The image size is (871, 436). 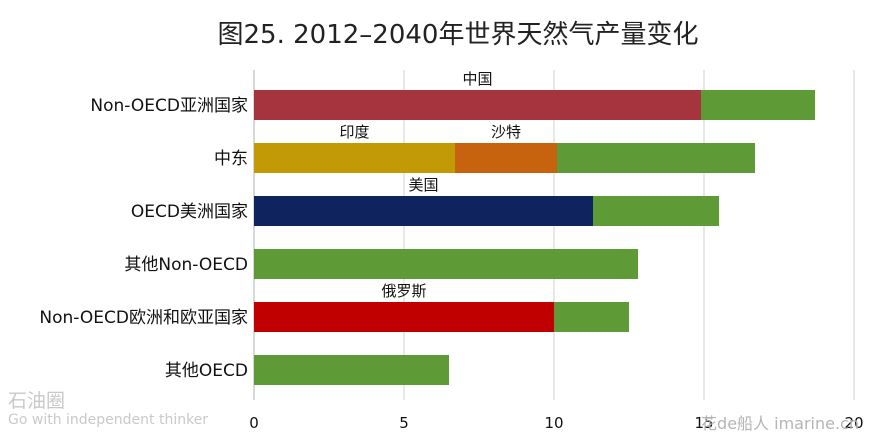 I want to click on category-label: Non-OECD欧洲和欧亚国家, so click(x=143, y=318).